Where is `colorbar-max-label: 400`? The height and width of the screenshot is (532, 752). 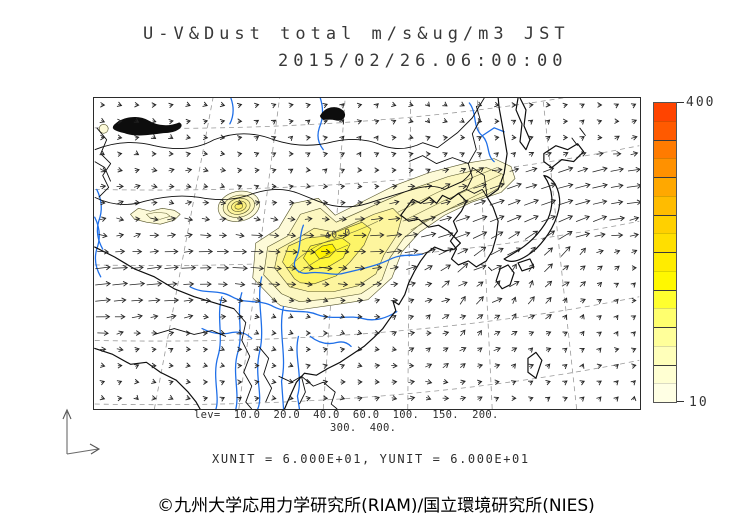 colorbar-max-label: 400 is located at coordinates (701, 102).